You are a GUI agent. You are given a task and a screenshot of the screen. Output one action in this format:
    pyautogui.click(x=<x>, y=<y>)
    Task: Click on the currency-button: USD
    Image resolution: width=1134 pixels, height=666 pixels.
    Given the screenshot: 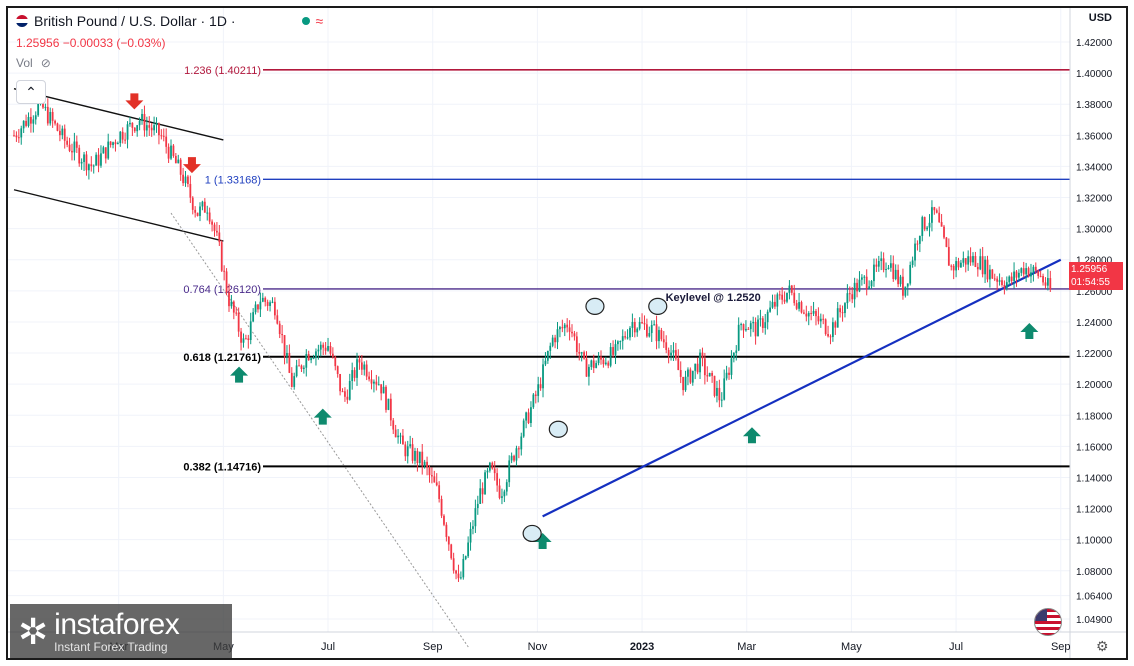 What is the action you would take?
    pyautogui.click(x=1100, y=18)
    